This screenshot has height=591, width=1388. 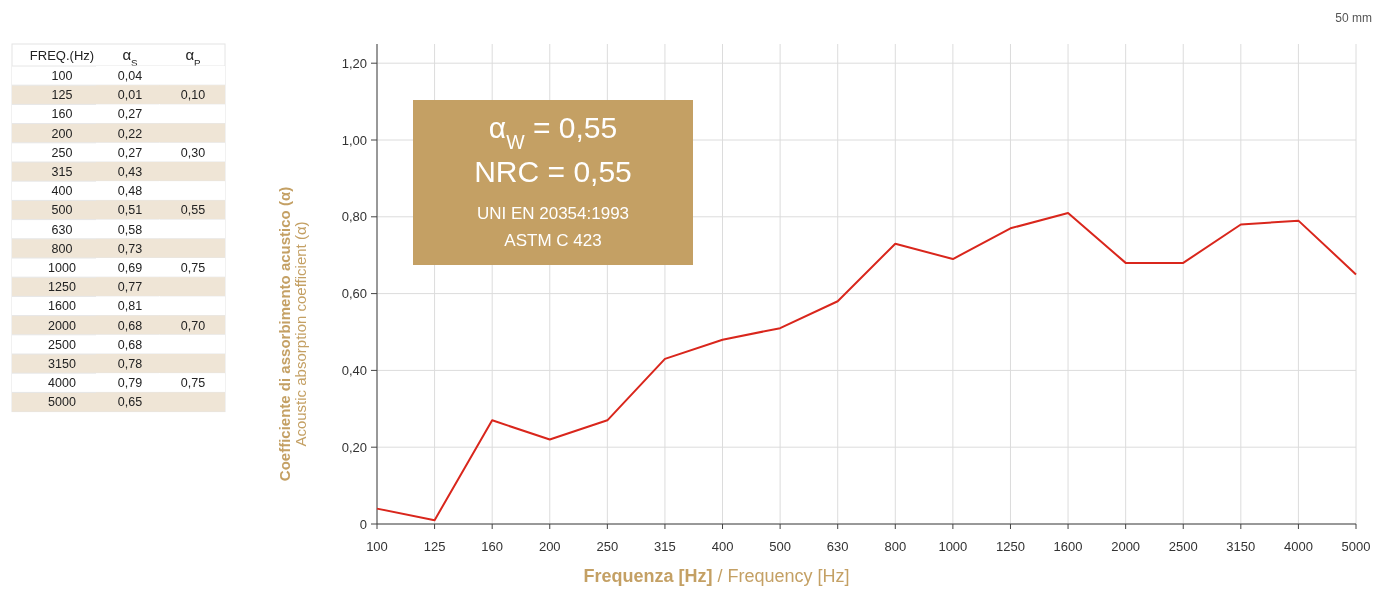 What do you see at coordinates (62, 402) in the screenshot?
I see `category-label: 5000` at bounding box center [62, 402].